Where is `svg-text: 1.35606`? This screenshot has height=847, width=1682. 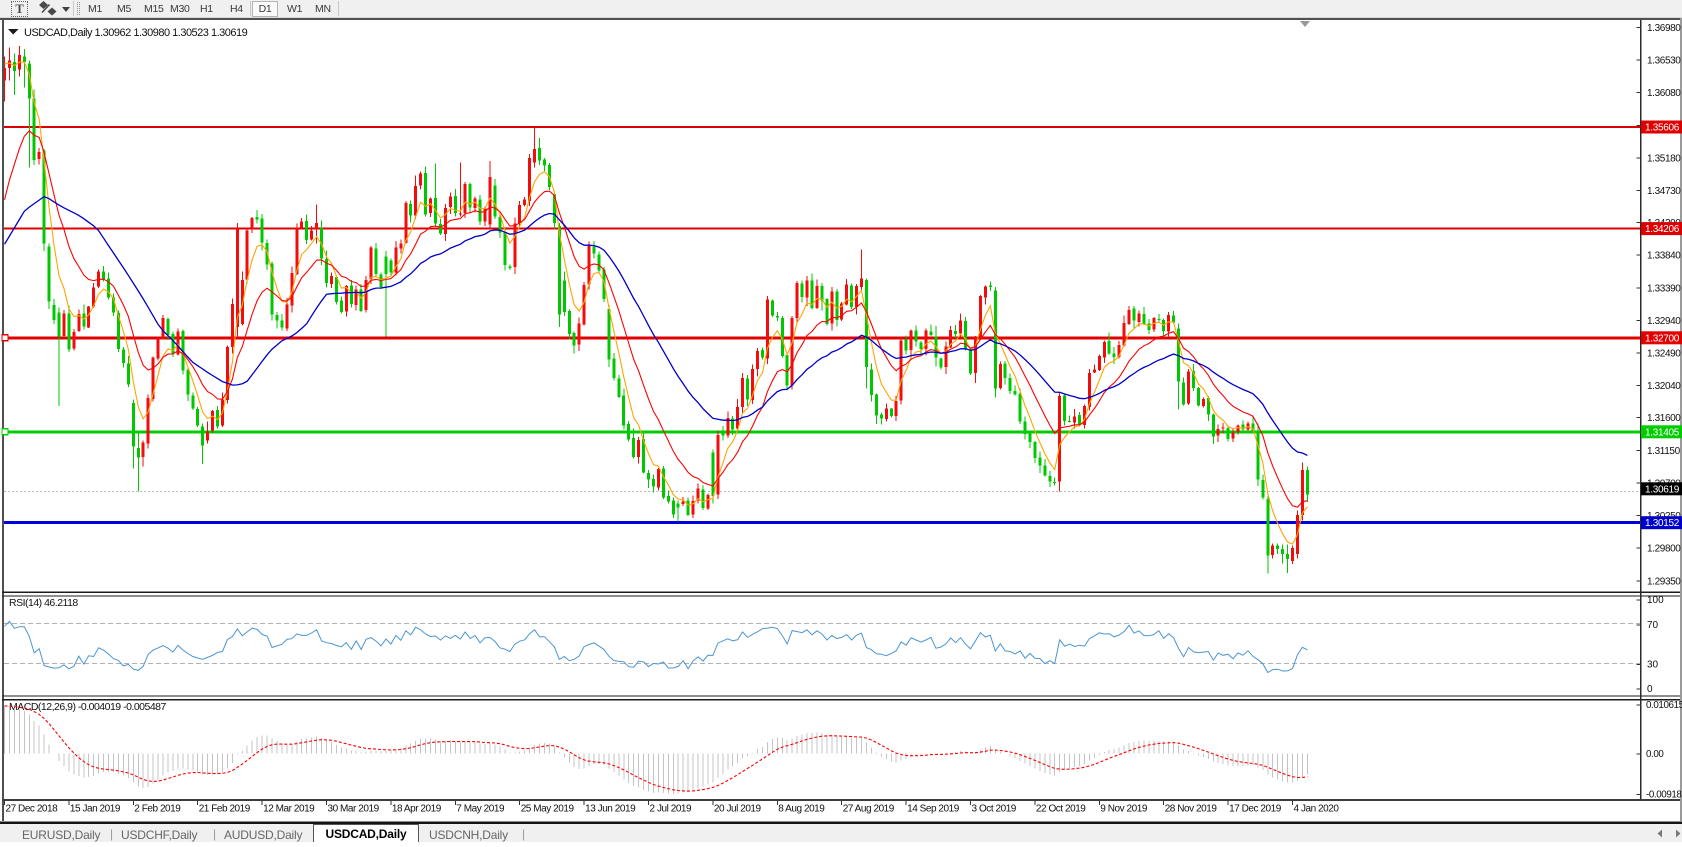
svg-text: 1.35606 is located at coordinates (1662, 128).